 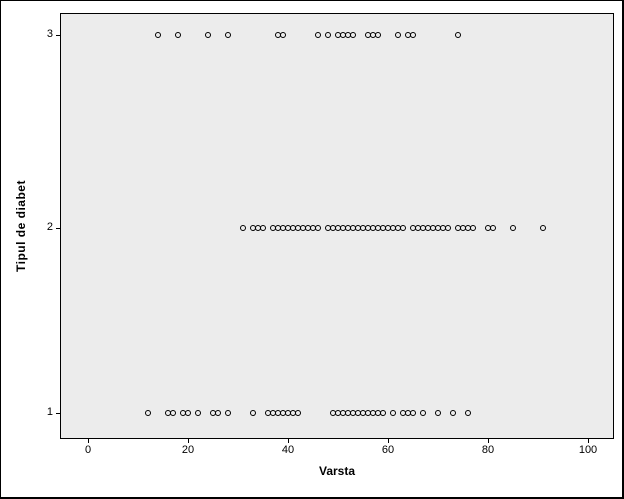 What do you see at coordinates (337, 471) in the screenshot?
I see `x-axis-title: Varsta` at bounding box center [337, 471].